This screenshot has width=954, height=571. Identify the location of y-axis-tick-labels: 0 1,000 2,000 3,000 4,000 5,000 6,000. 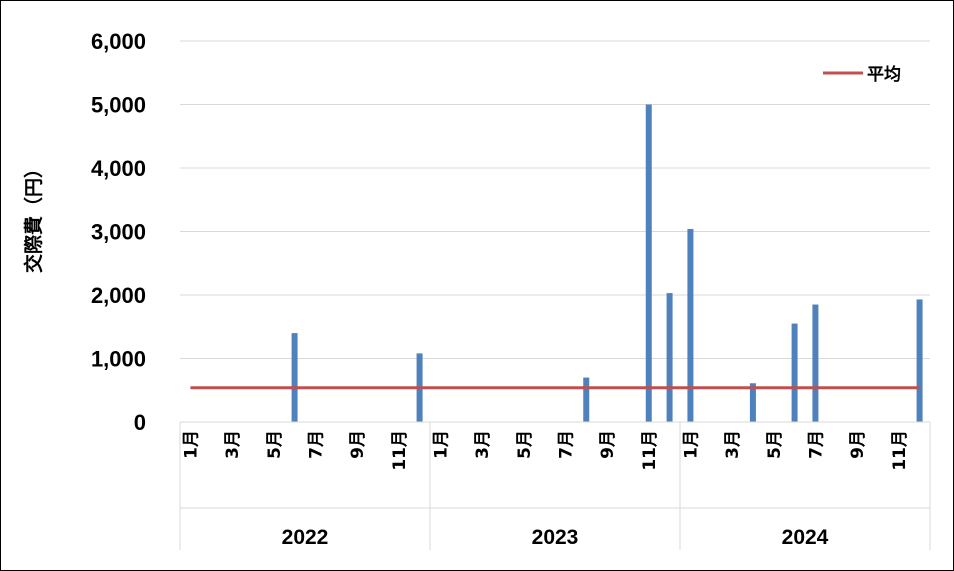
(118, 232).